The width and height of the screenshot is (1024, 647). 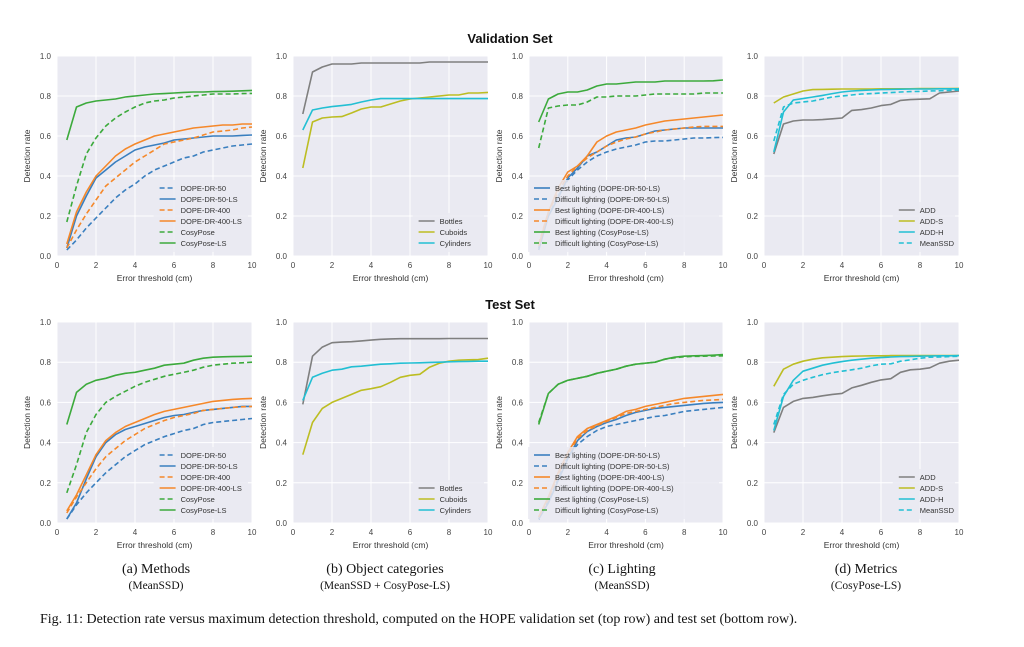 I want to click on series-line-cosypose-ls, so click(x=159, y=390).